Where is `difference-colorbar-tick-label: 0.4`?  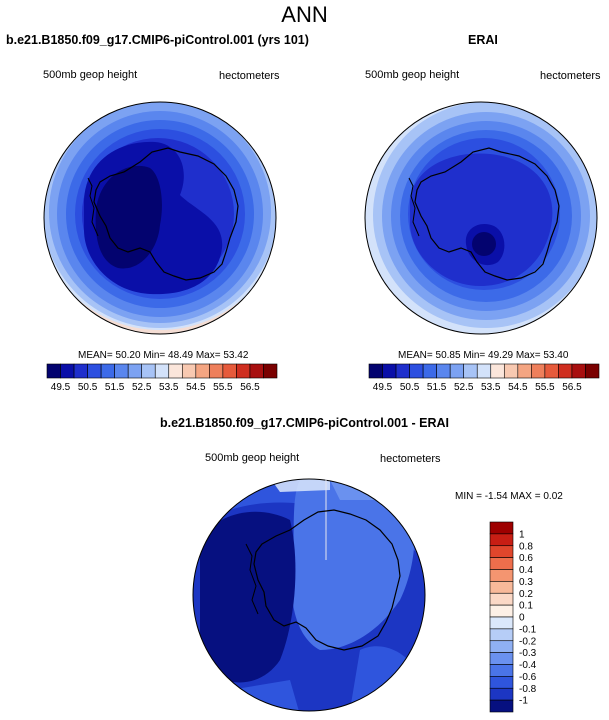
difference-colorbar-tick-label: 0.4 is located at coordinates (526, 570).